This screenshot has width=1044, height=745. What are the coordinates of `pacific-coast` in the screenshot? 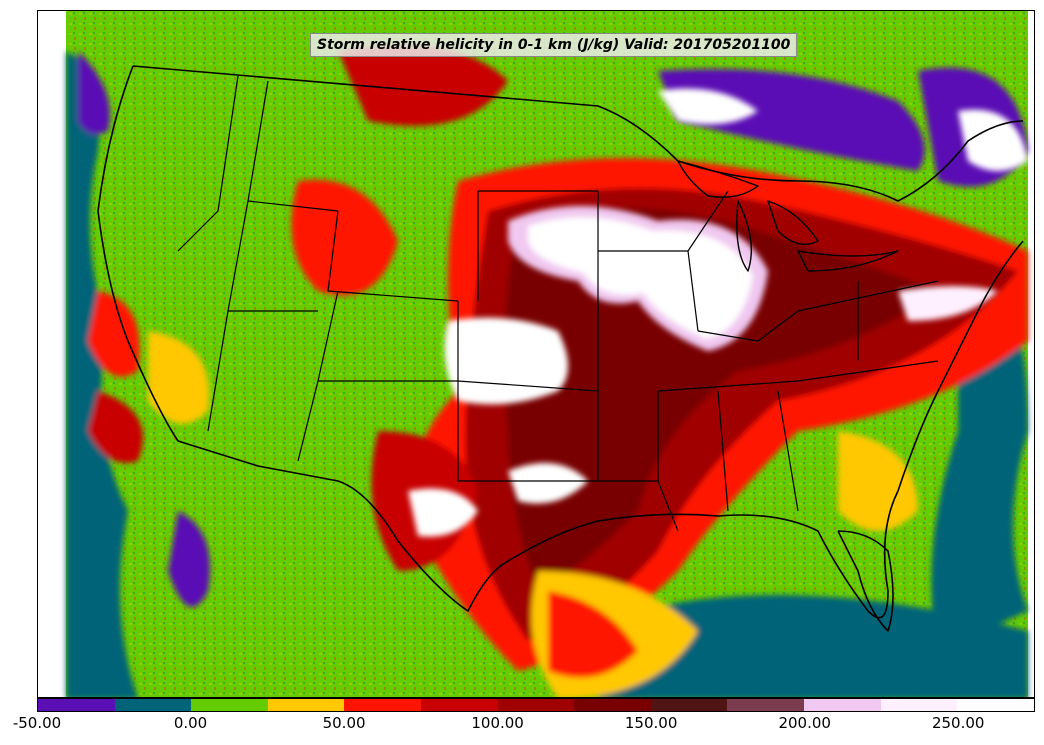 It's located at (138, 253).